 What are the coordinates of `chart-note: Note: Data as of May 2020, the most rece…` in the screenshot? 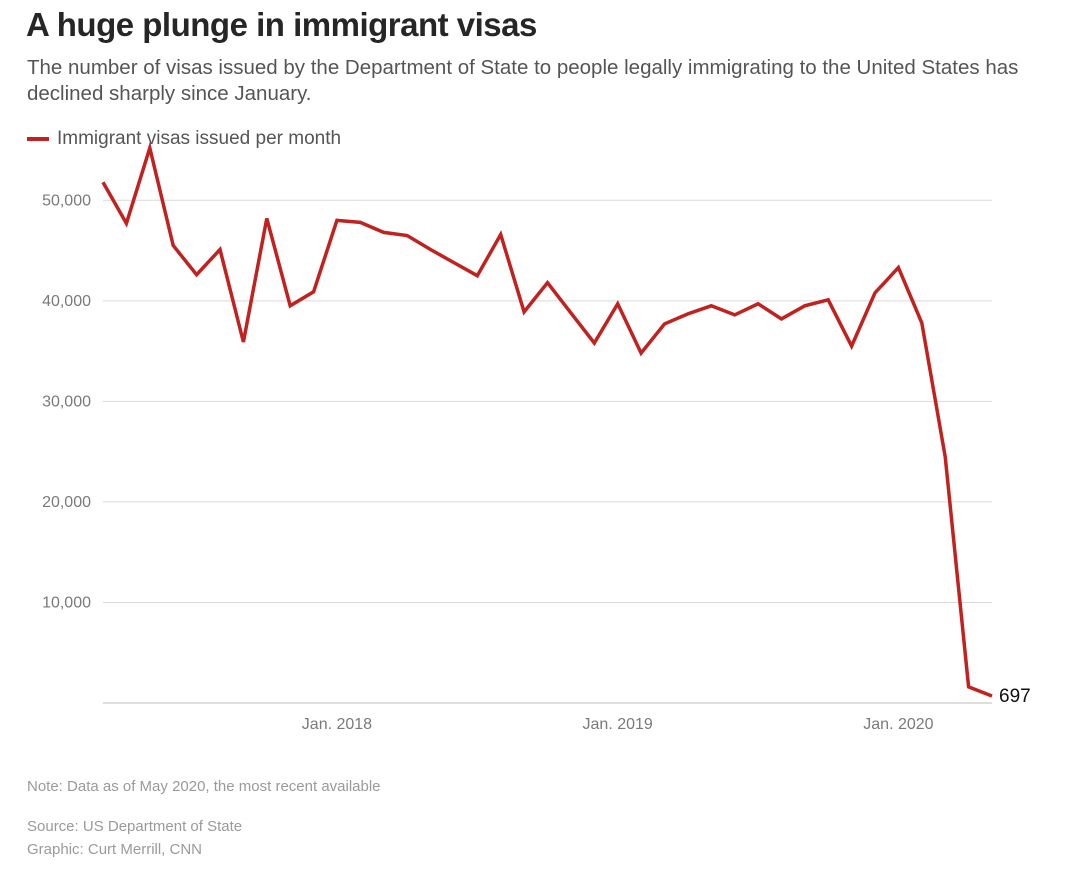 It's located at (204, 786).